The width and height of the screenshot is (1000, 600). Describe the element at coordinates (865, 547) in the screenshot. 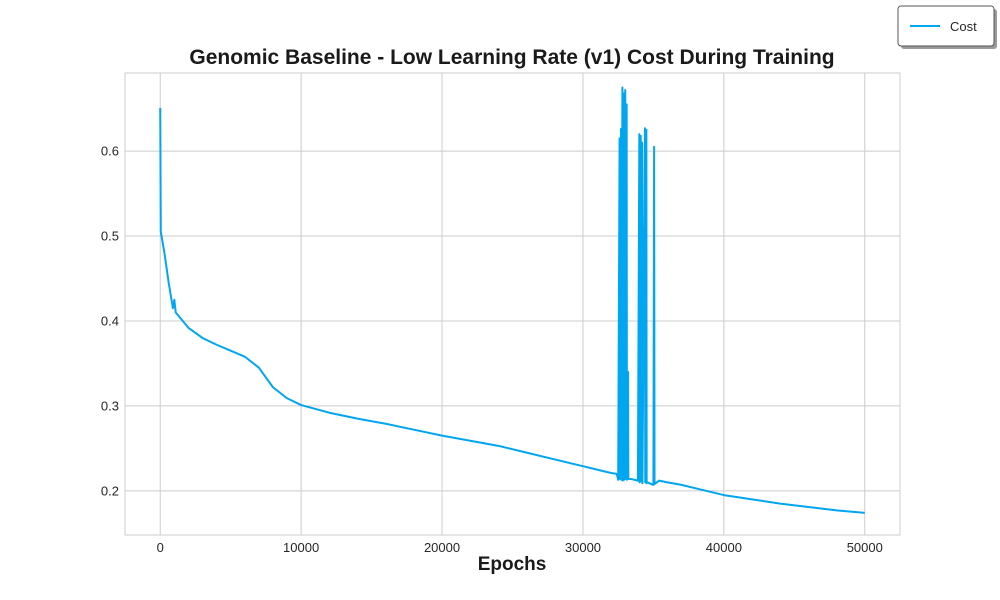

I see `x-tick-label: 50000` at that location.